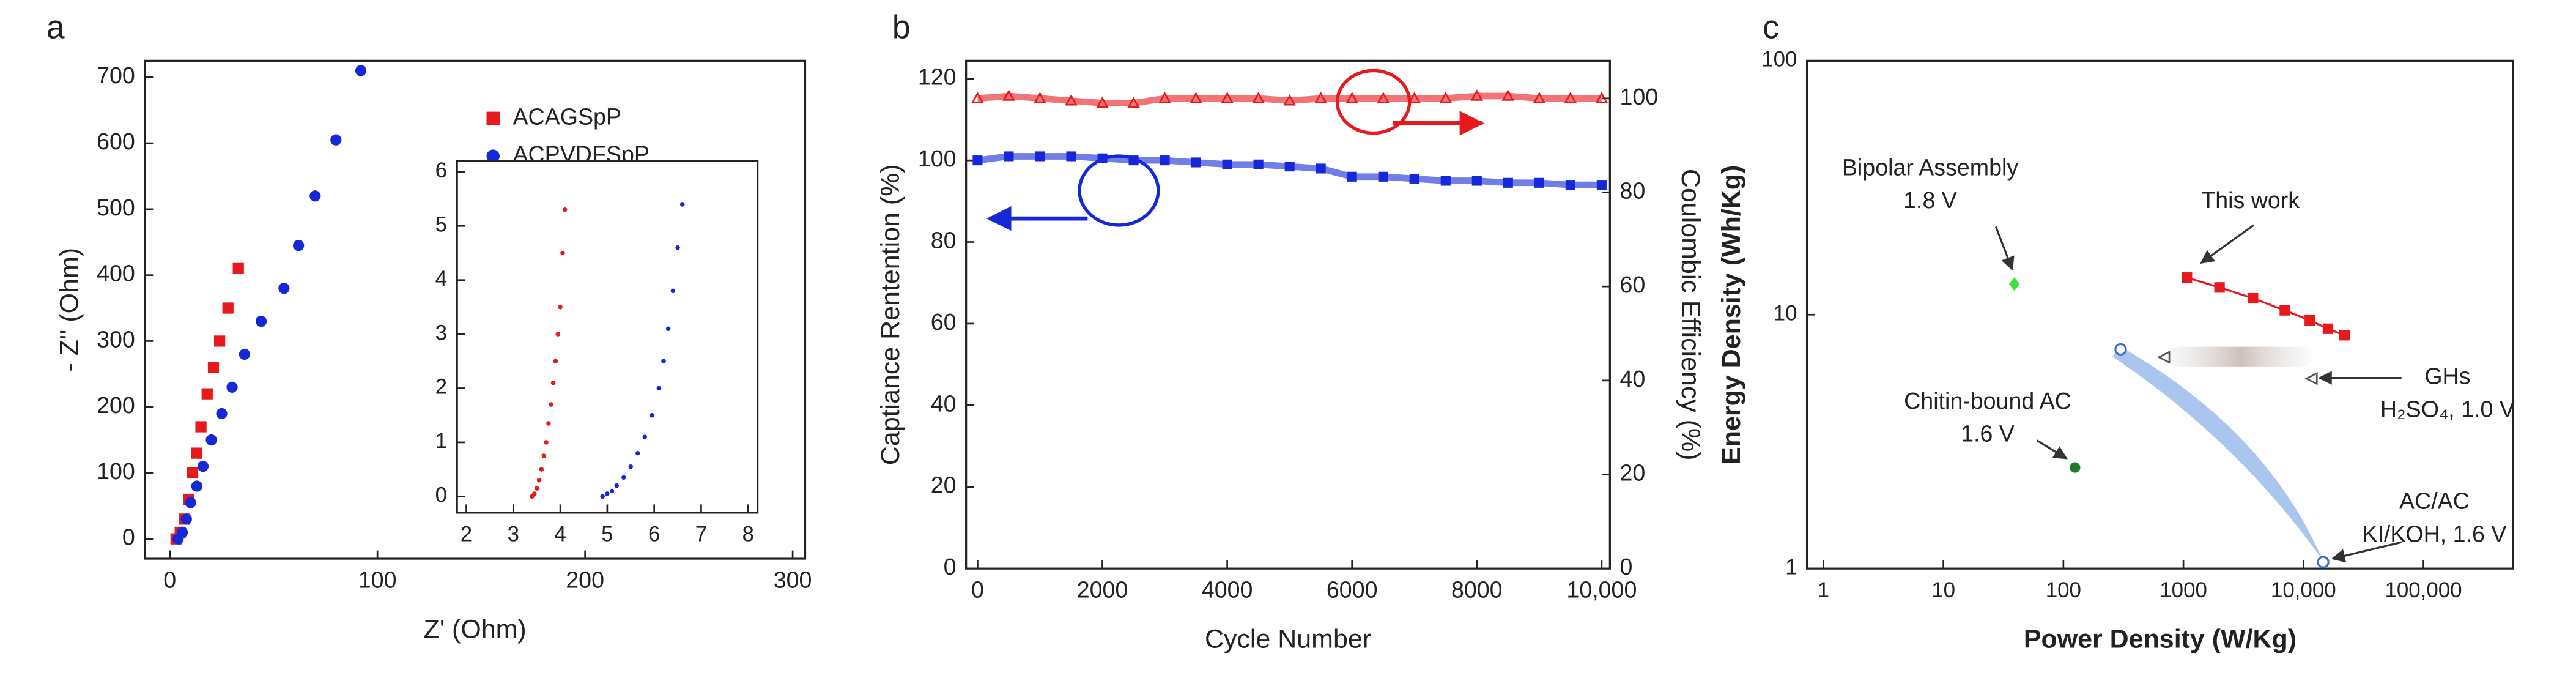 The height and width of the screenshot is (700, 2576). What do you see at coordinates (944, 322) in the screenshot?
I see `y-tick-label: 60` at bounding box center [944, 322].